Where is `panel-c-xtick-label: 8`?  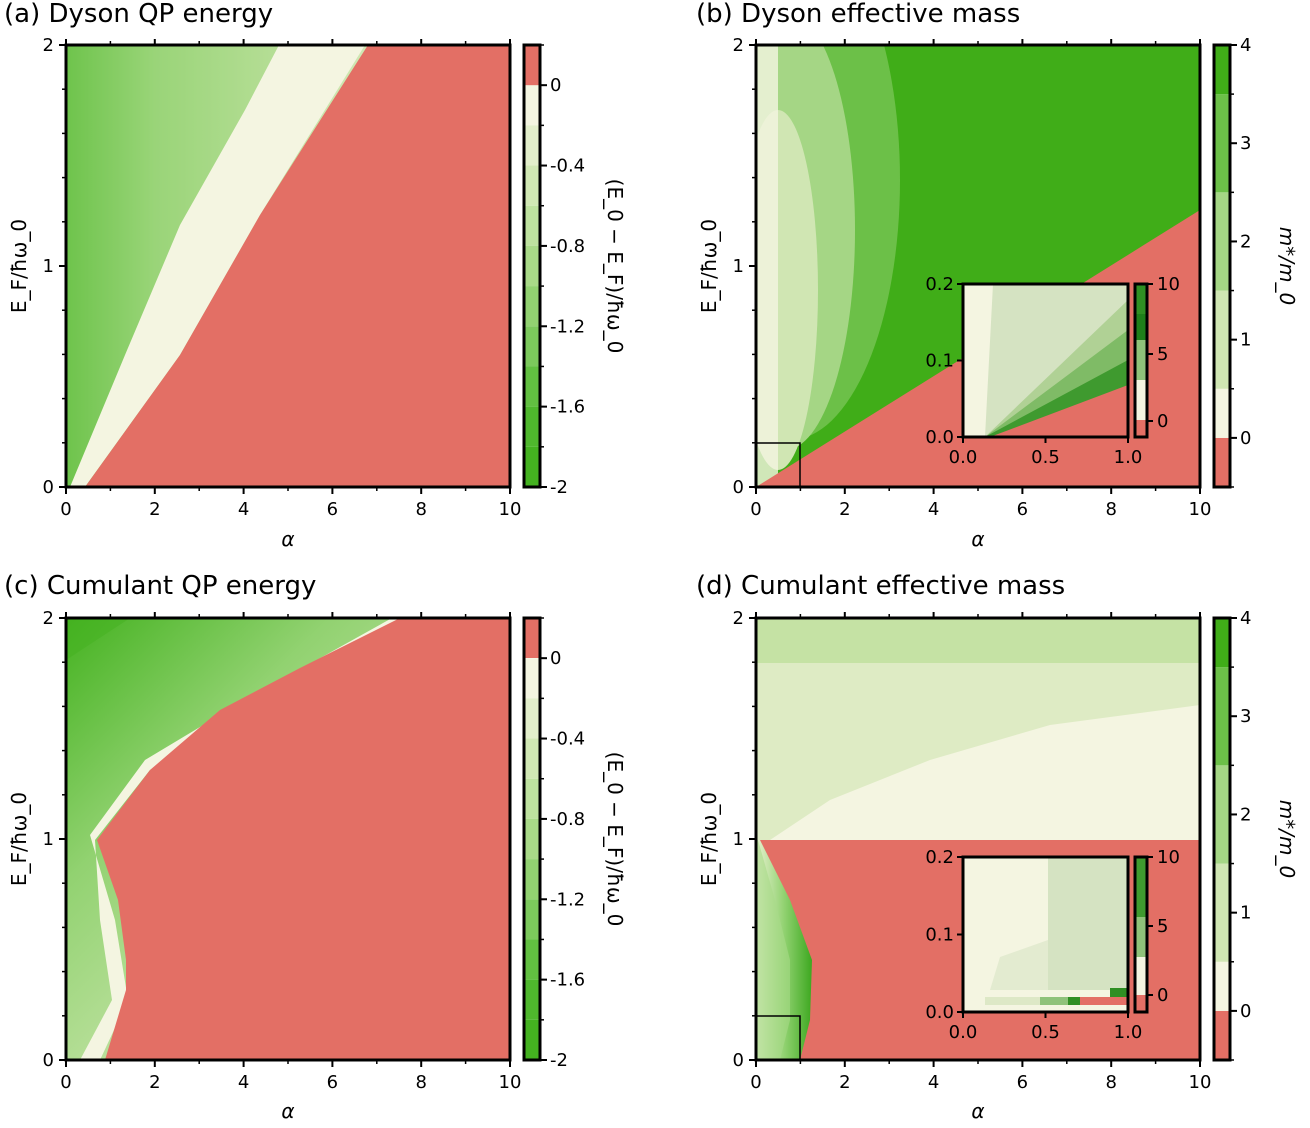
panel-c-xtick-label: 8 is located at coordinates (420, 1082).